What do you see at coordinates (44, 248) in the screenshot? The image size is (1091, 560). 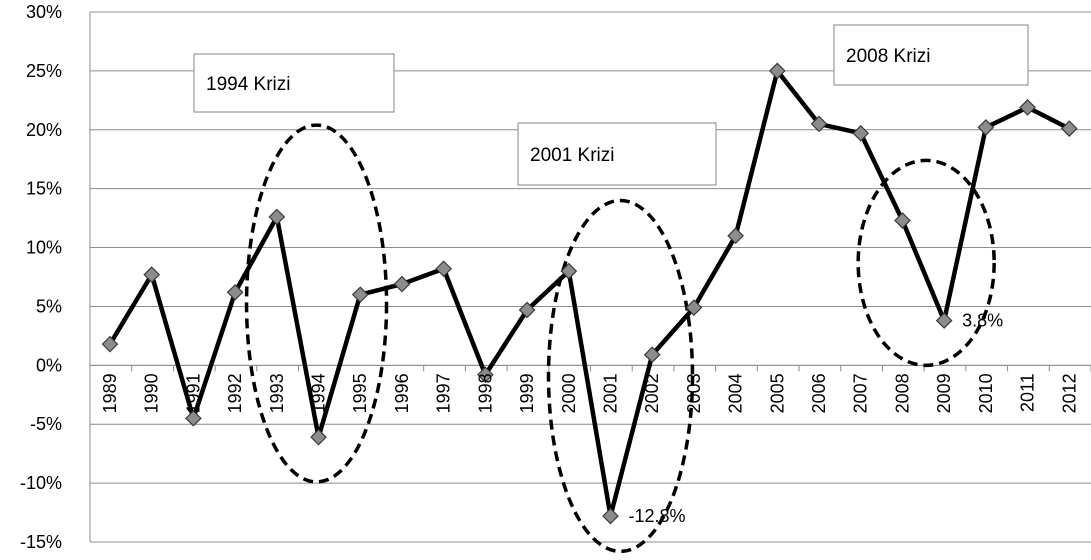 I see `y-tick-label: 10%` at bounding box center [44, 248].